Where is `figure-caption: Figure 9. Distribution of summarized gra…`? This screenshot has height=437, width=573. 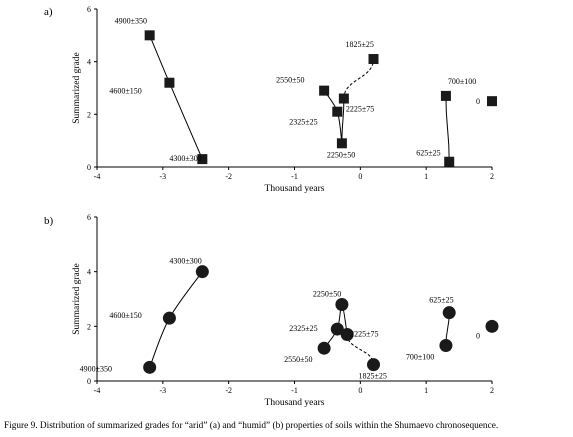
figure-caption: Figure 9. Distribution of summarized gra… is located at coordinates (251, 426).